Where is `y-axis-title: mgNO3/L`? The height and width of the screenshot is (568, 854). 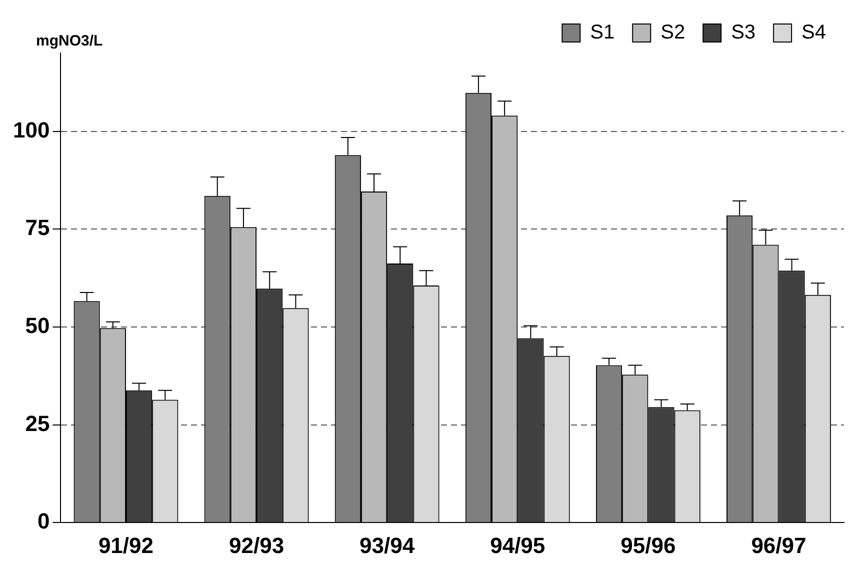 y-axis-title: mgNO3/L is located at coordinates (69, 41).